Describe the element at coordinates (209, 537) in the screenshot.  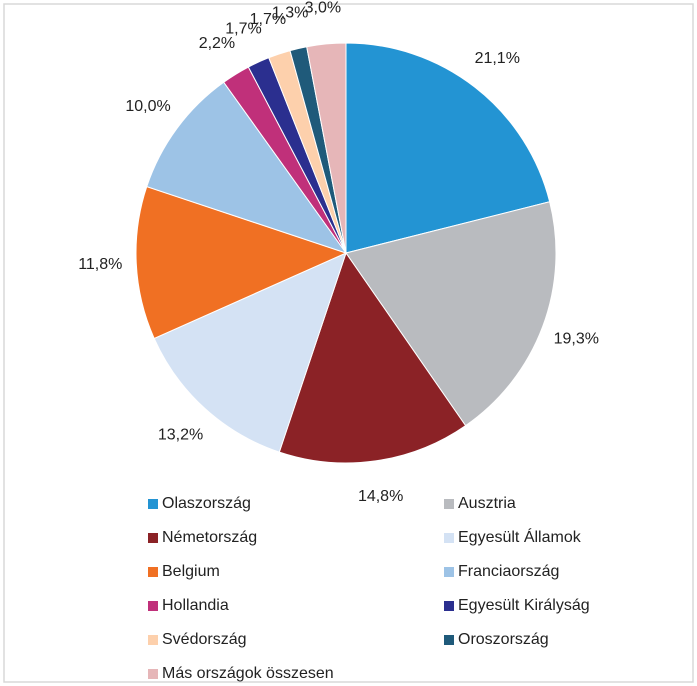
I see `legend-label: Németország` at that location.